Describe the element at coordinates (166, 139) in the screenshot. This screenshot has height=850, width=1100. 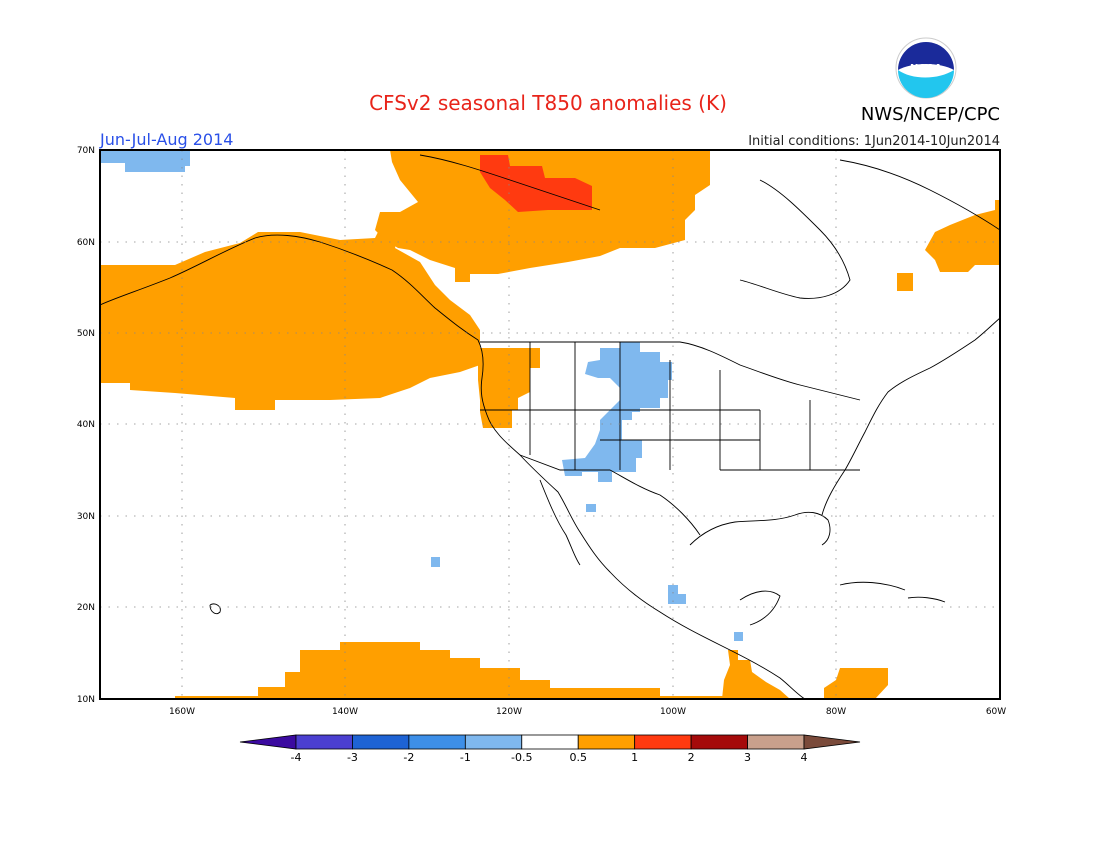
I see `season-label: Jun-Jul-Aug 2014` at that location.